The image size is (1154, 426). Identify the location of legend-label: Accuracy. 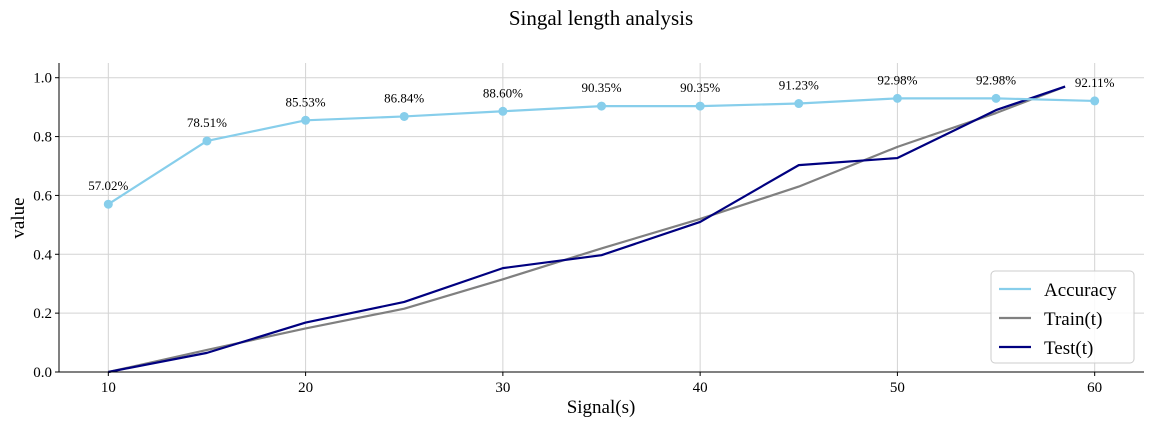
(1080, 290).